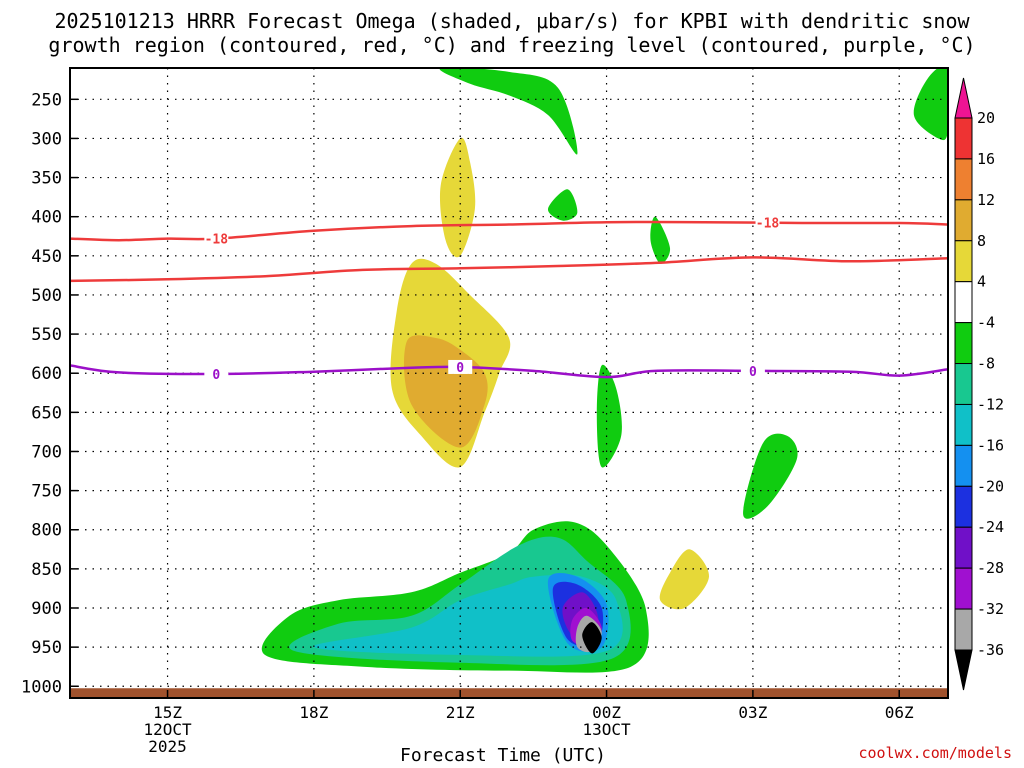 This screenshot has width=1024, height=768. I want to click on y-tick-label-250: 250, so click(46, 100).